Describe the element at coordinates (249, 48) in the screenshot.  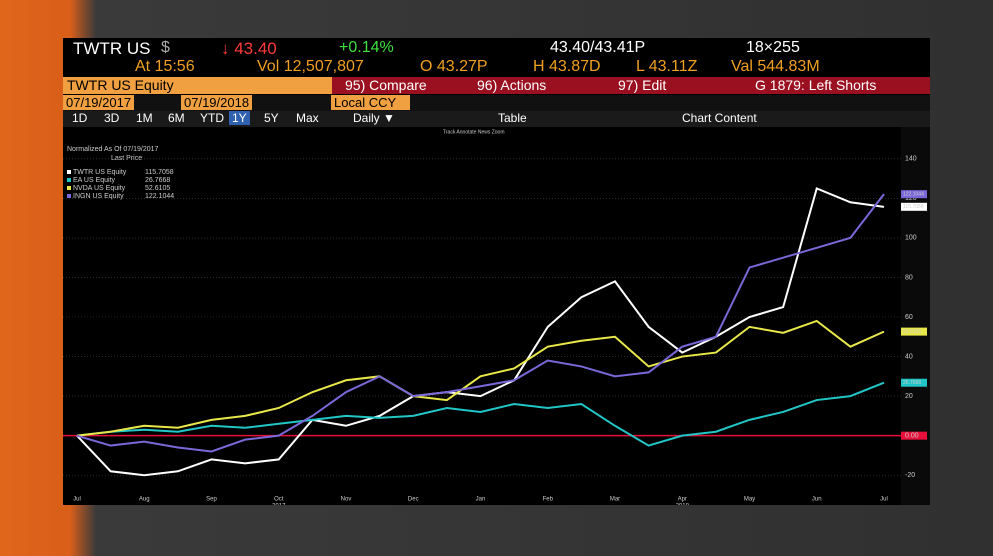
I see `price: ↓ 43.40` at that location.